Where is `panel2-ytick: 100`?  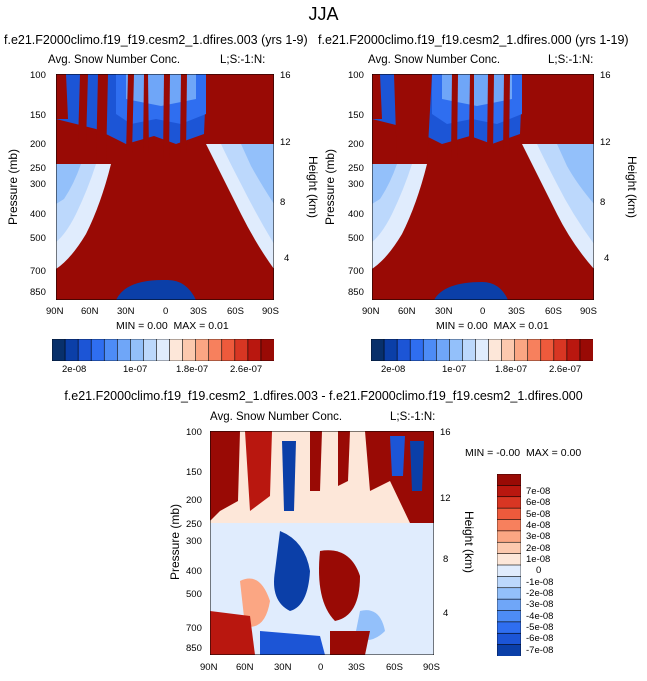 panel2-ytick: 100 is located at coordinates (356, 75).